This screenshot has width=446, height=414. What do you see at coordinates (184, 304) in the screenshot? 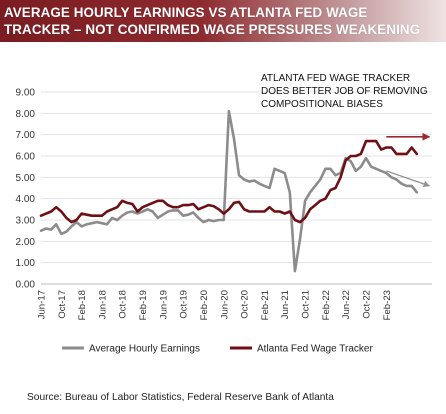
I see `x-tick-label: Oct-19` at bounding box center [184, 304].